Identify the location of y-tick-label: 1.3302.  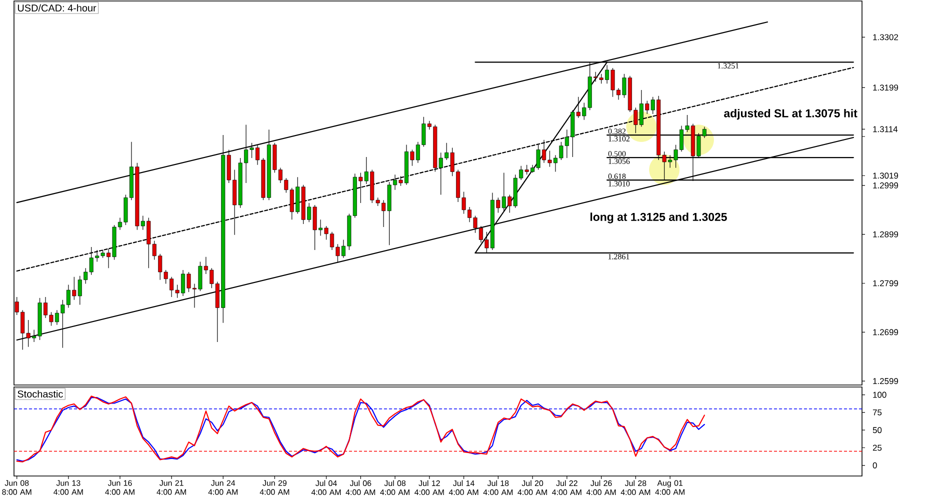
(885, 37).